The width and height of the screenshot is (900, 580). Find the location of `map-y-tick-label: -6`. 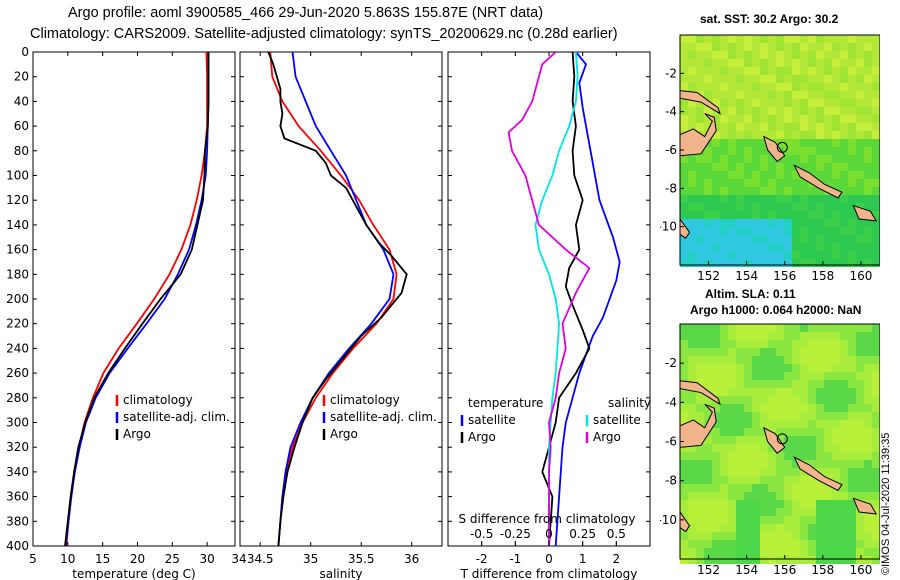

map-y-tick-label: -6 is located at coordinates (671, 150).